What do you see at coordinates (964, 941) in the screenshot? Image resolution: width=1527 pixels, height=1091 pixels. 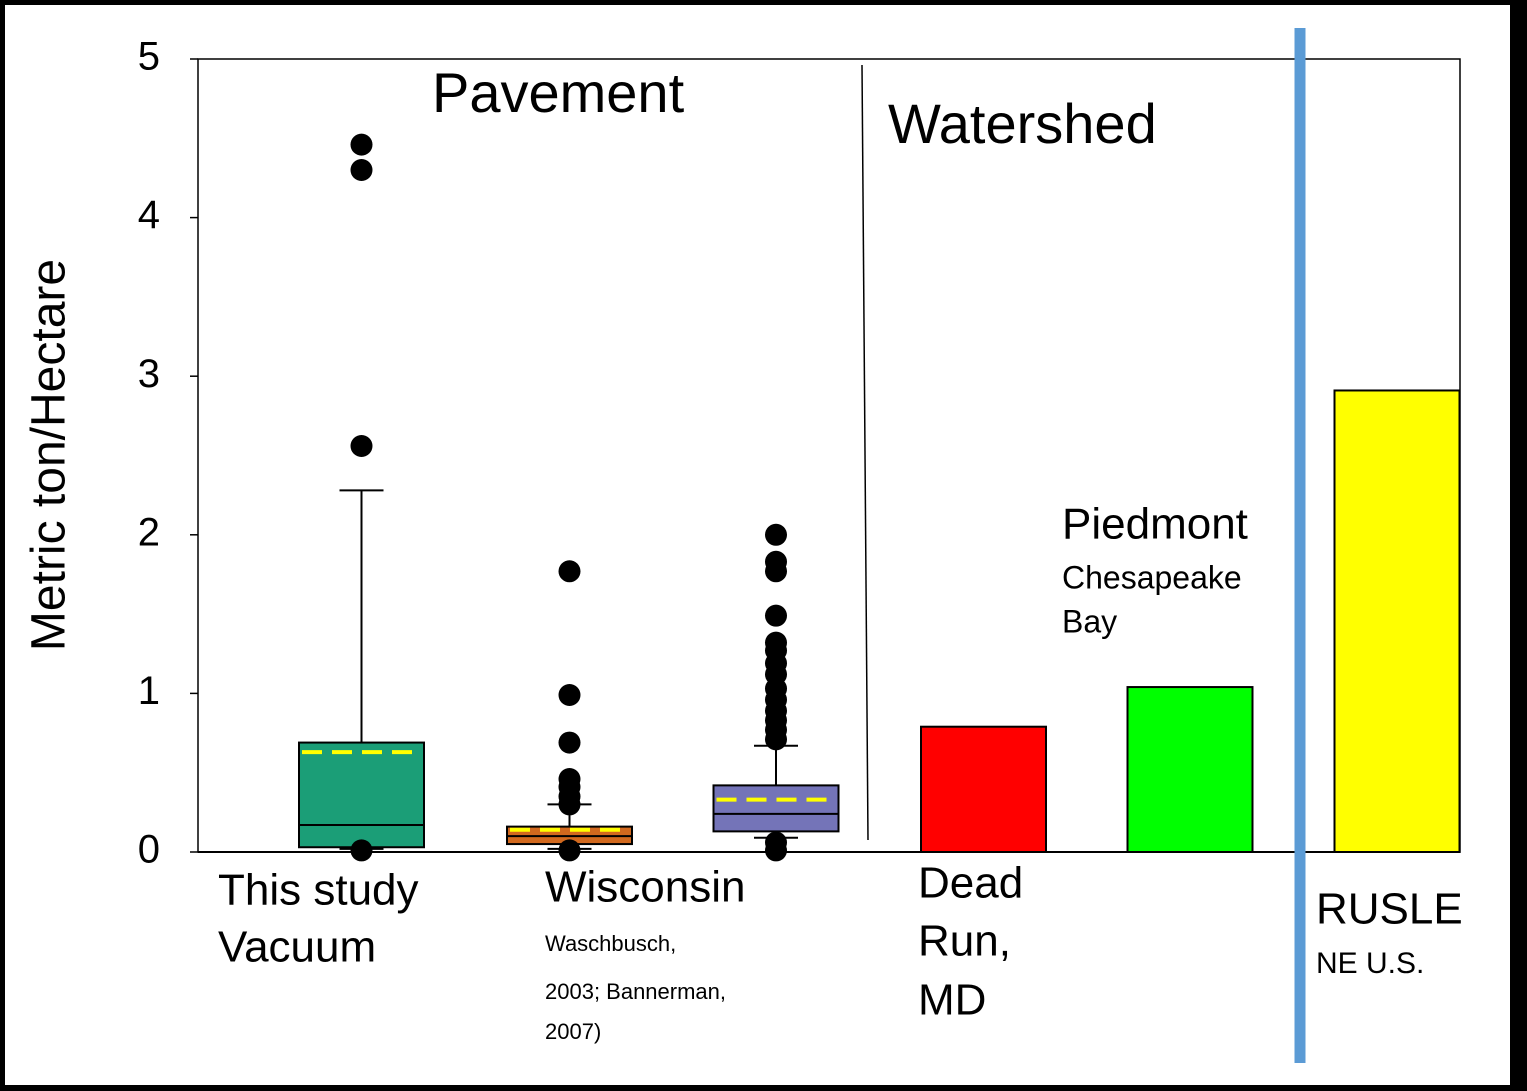 I see `category-label: Run,` at bounding box center [964, 941].